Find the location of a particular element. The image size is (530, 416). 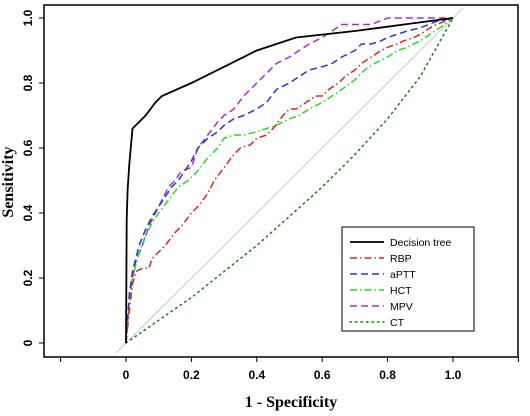

x-tick-label: 0.6 is located at coordinates (322, 375).